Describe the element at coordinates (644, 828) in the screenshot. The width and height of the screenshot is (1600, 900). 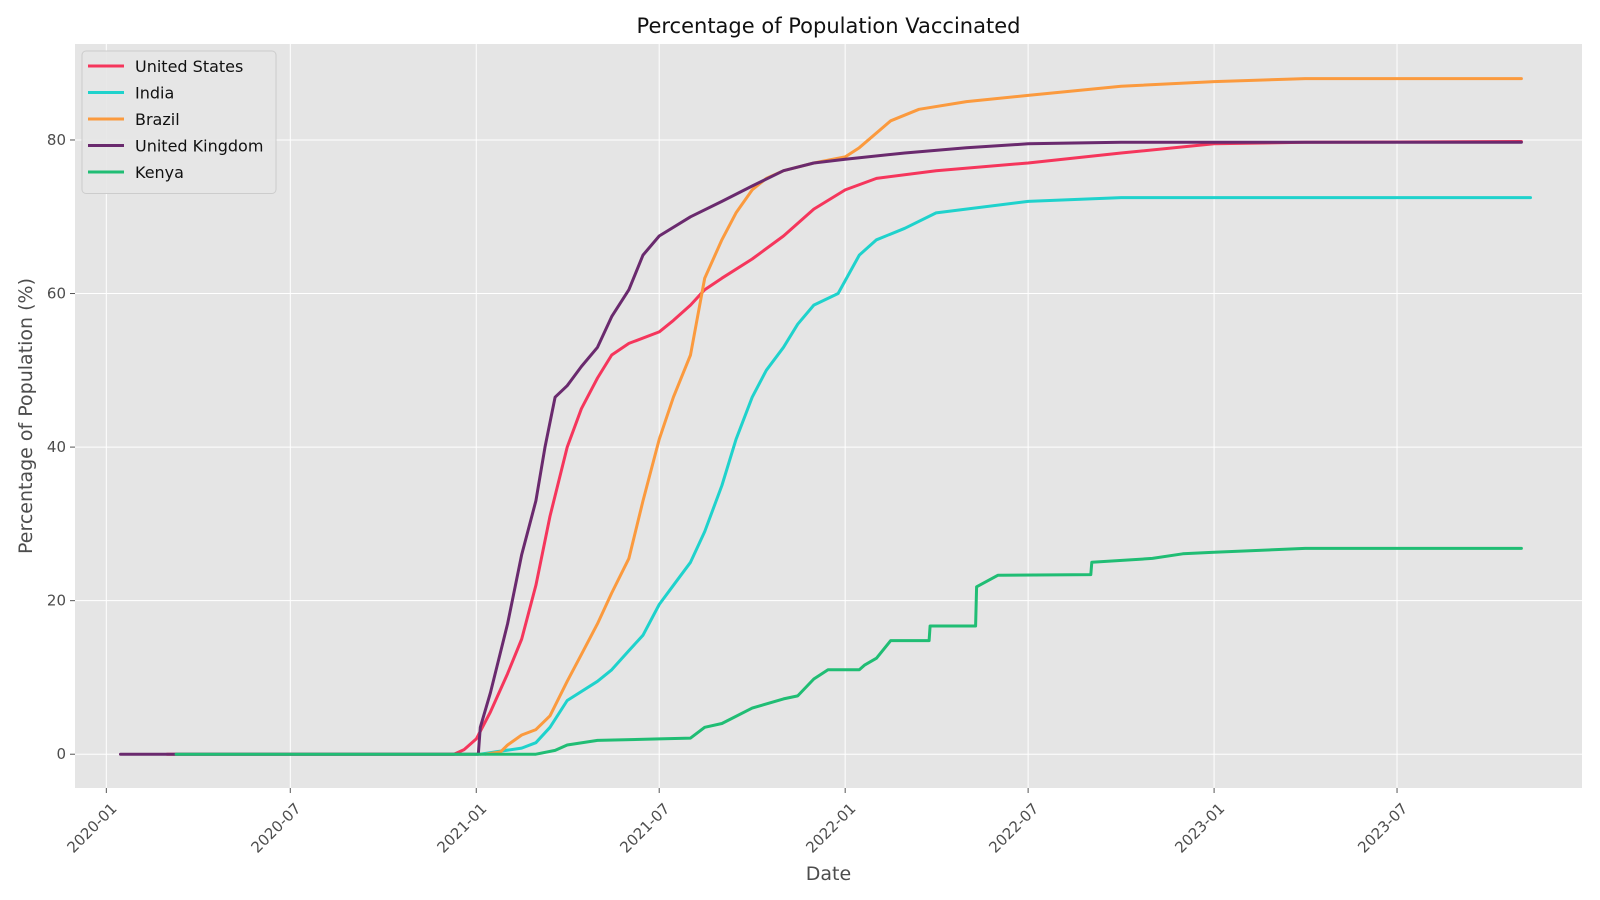
I see `x-tick-label: 2021-07` at that location.